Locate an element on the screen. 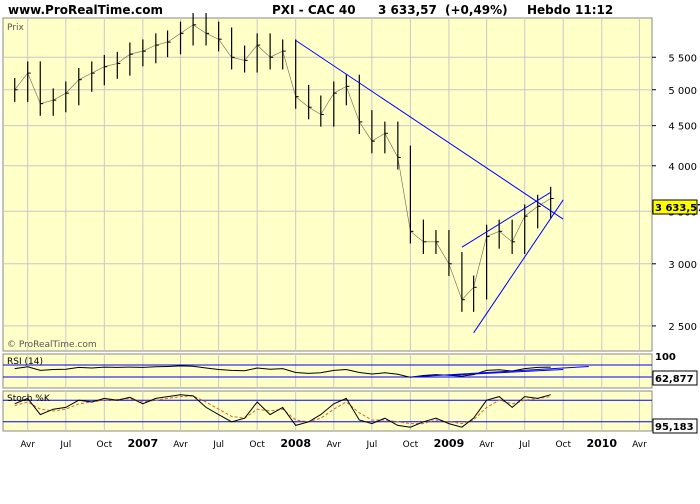 Image resolution: width=700 pixels, height=504 pixels. y-tick-label: 4 000 is located at coordinates (682, 167).